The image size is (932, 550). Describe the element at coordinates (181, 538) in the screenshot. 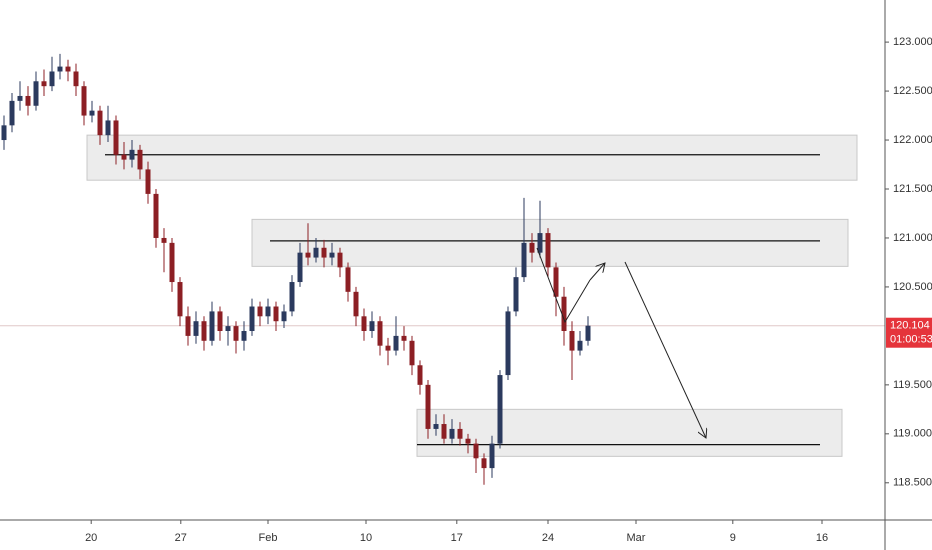

I see `x-tick-label: 27` at that location.